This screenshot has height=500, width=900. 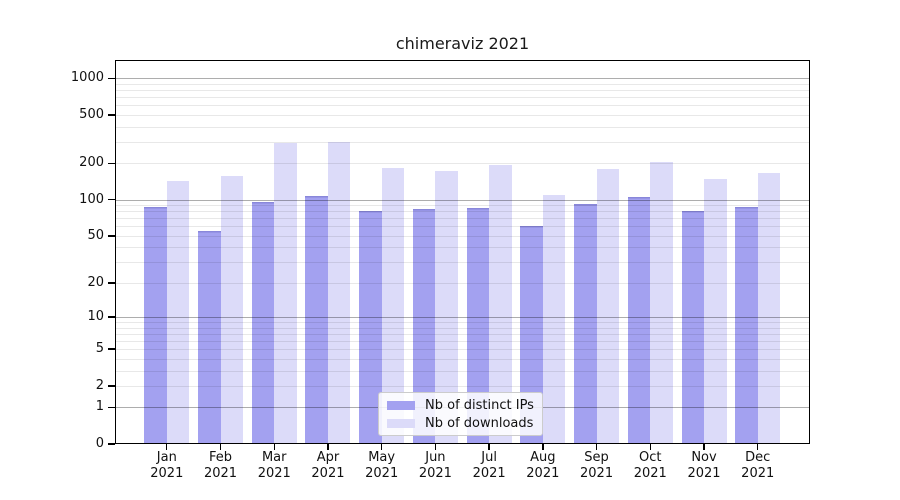 I want to click on x-tick-mark-apr, so click(x=328, y=447).